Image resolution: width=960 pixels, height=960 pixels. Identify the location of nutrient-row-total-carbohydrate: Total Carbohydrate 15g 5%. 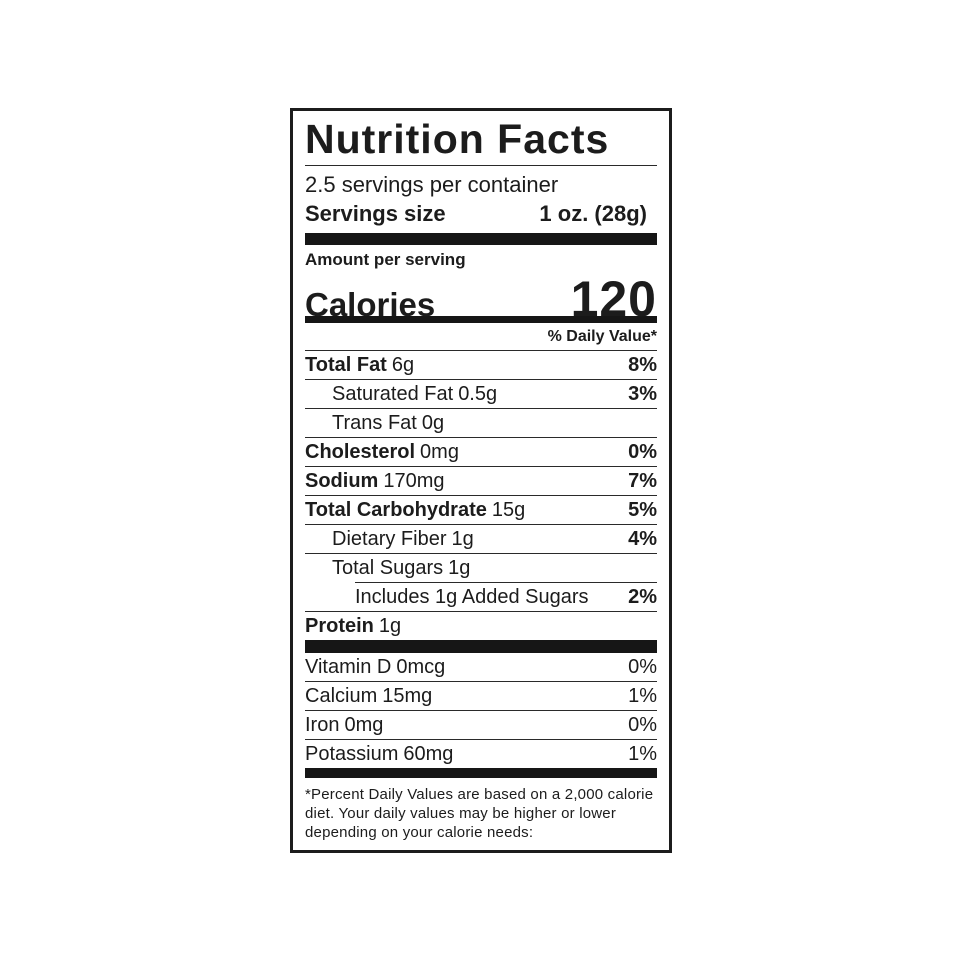
(481, 510).